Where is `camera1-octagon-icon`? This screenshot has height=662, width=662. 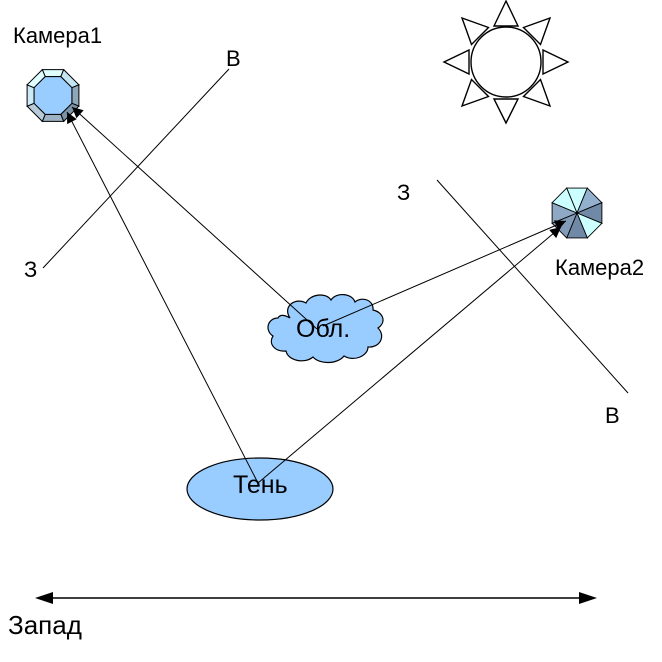
camera1-octagon-icon is located at coordinates (53, 95).